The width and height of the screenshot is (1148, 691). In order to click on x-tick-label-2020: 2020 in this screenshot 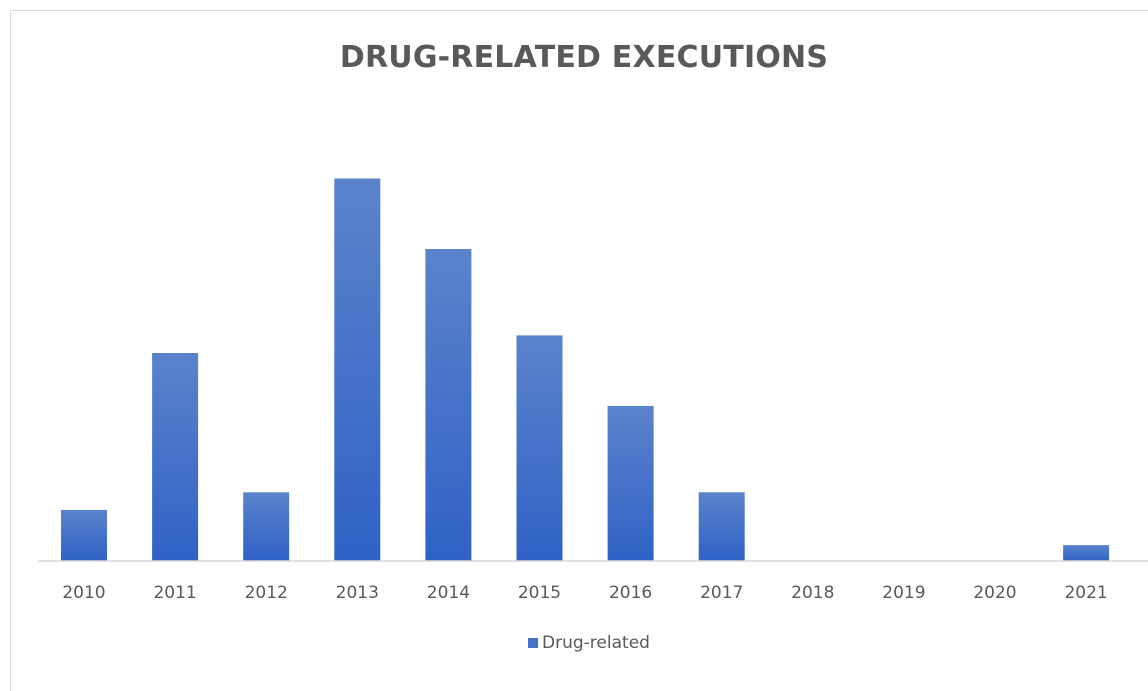, I will do `click(994, 593)`.